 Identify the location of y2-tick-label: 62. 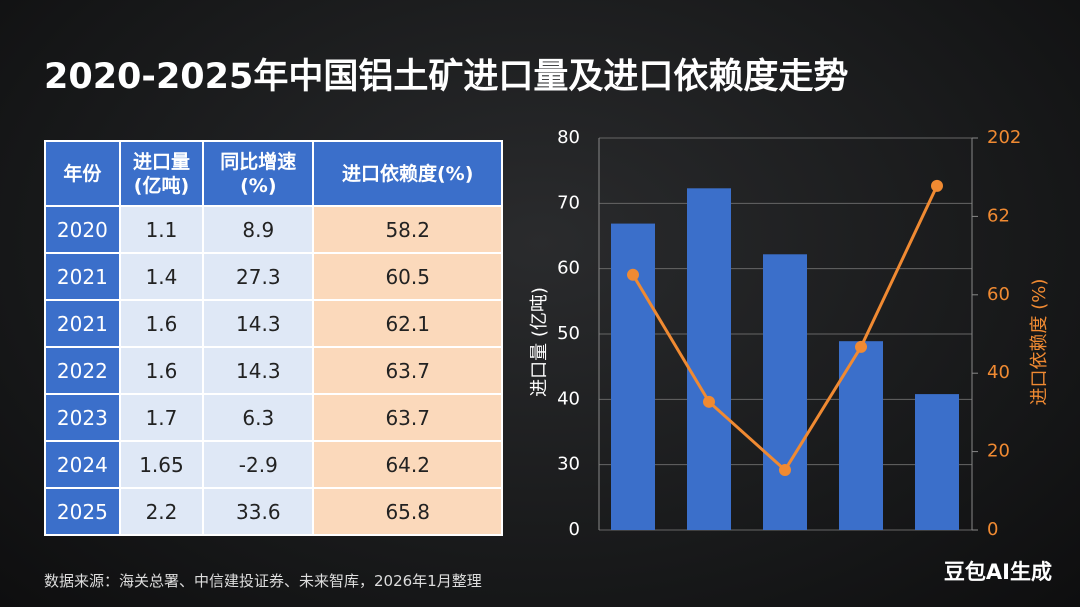
(998, 215).